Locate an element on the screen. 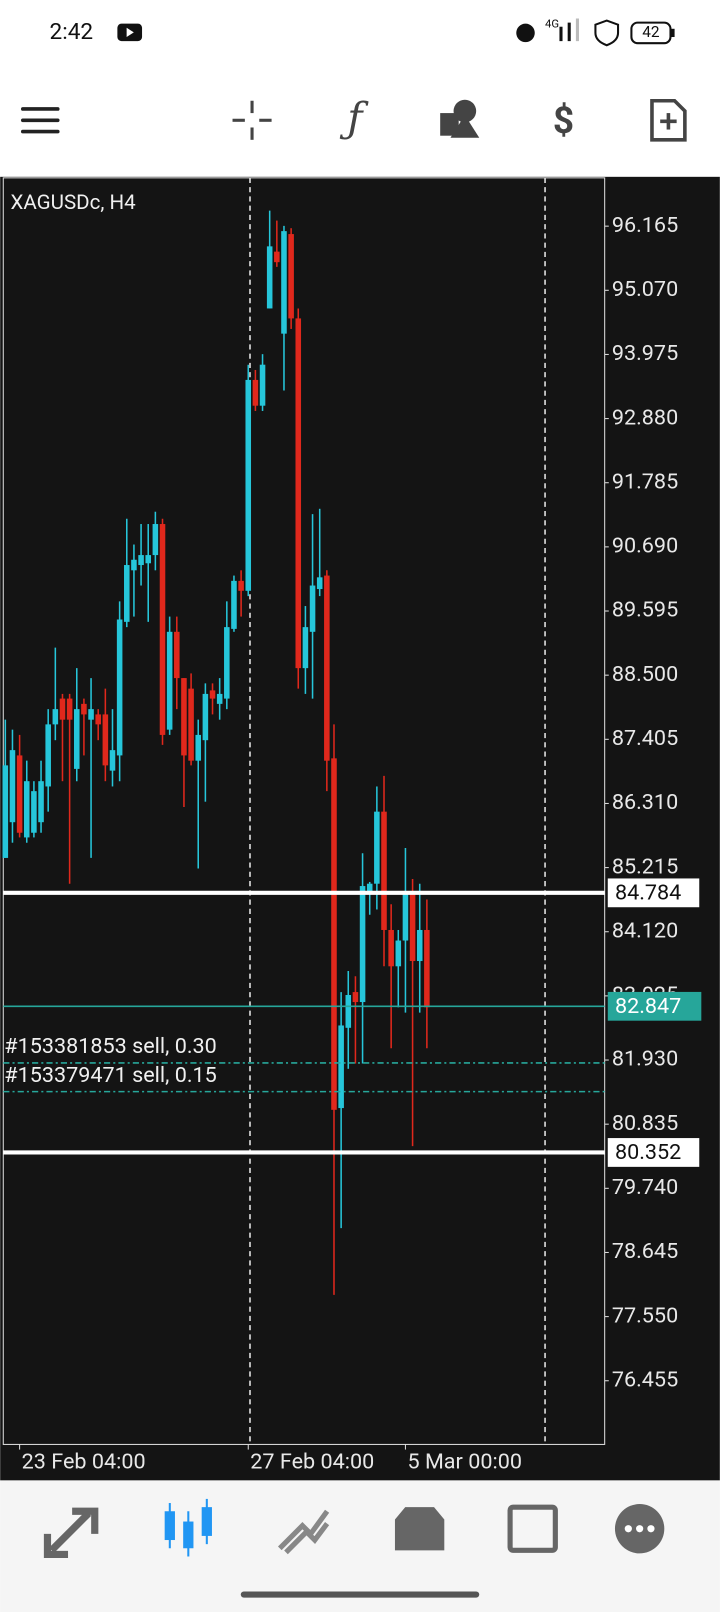 The image size is (720, 1612). y-tick-label: 81.930 is located at coordinates (645, 1059).